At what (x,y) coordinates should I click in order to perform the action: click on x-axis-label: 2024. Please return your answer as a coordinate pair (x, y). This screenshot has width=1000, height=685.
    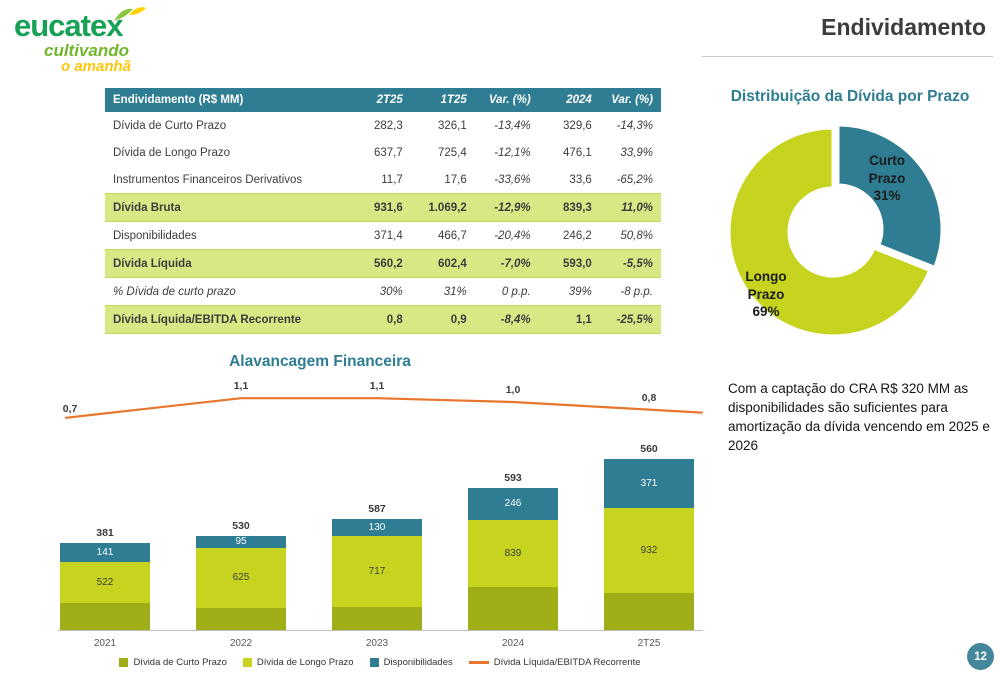
    Looking at the image, I should click on (513, 643).